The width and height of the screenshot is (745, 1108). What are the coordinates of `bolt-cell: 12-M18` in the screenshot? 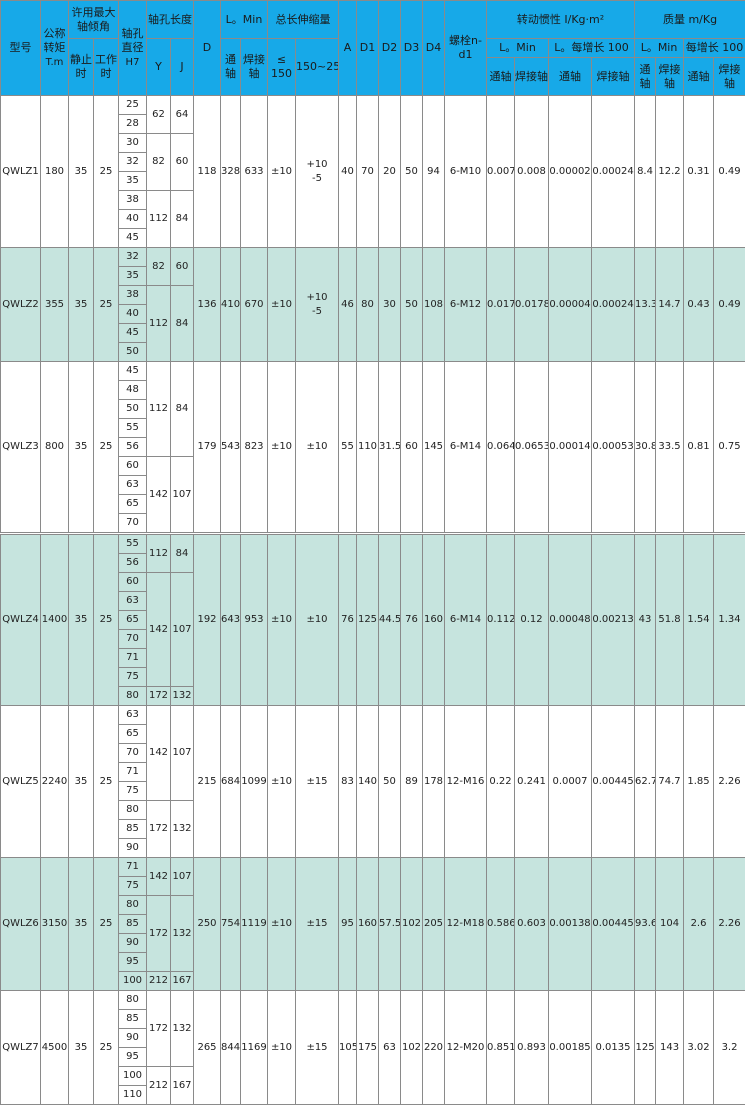 It's located at (465, 924).